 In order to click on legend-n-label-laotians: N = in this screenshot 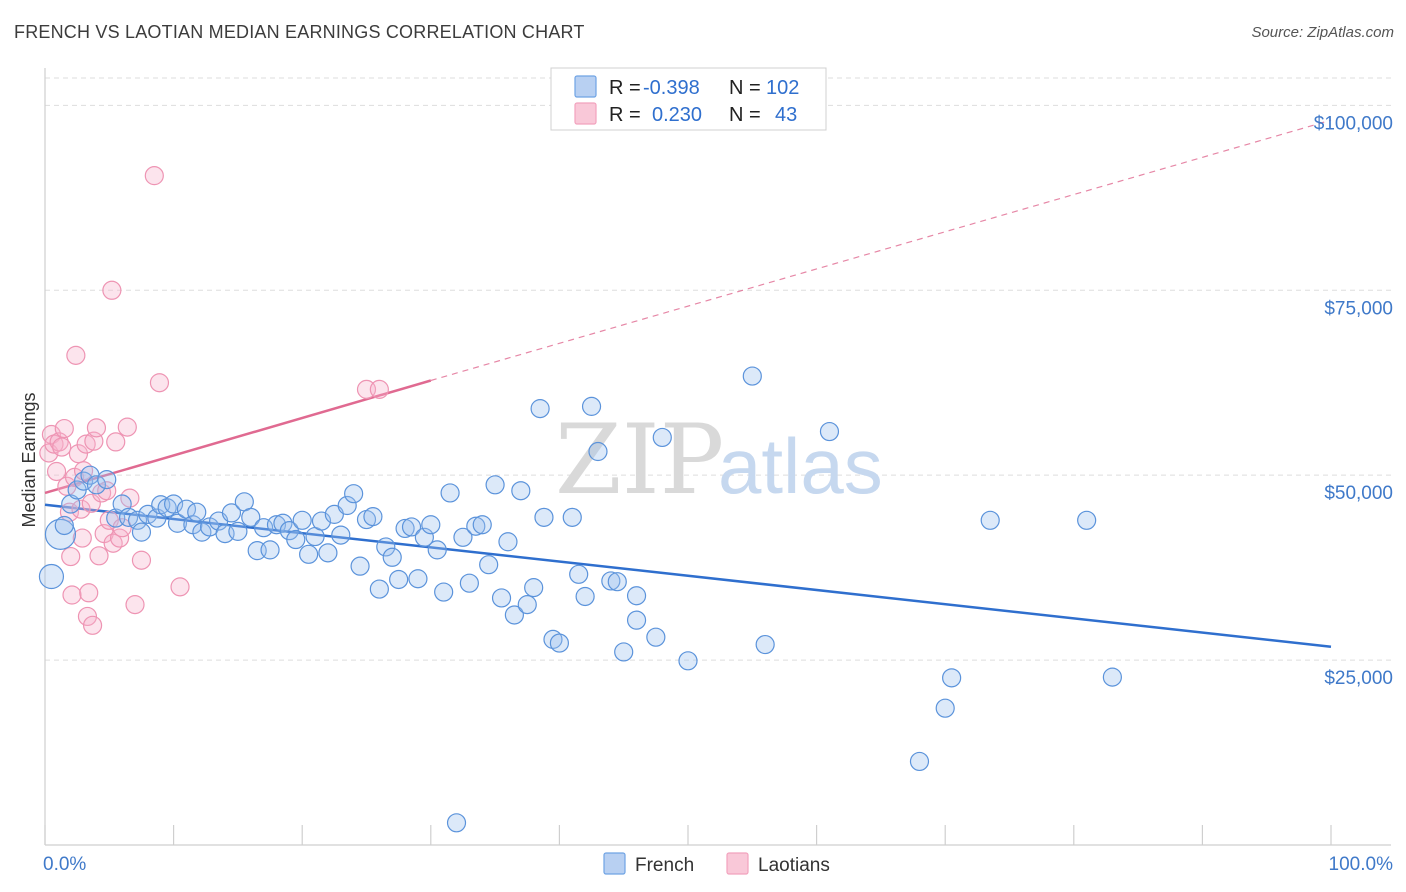, I will do `click(745, 115)`.